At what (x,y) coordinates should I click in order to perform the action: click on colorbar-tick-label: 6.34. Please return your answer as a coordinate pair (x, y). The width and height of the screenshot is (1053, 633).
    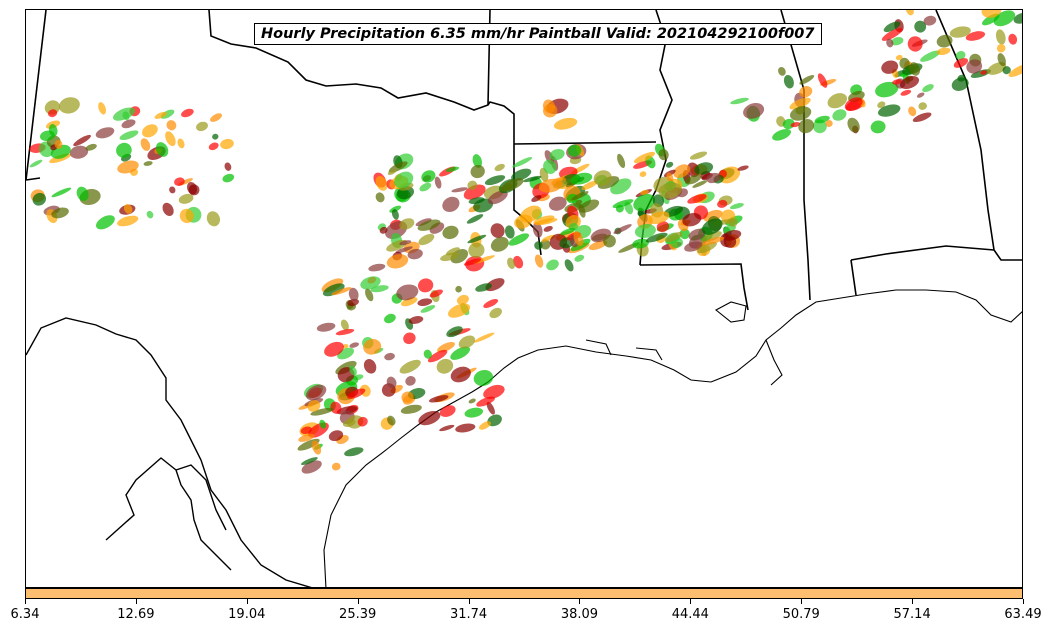
    Looking at the image, I should click on (25, 614).